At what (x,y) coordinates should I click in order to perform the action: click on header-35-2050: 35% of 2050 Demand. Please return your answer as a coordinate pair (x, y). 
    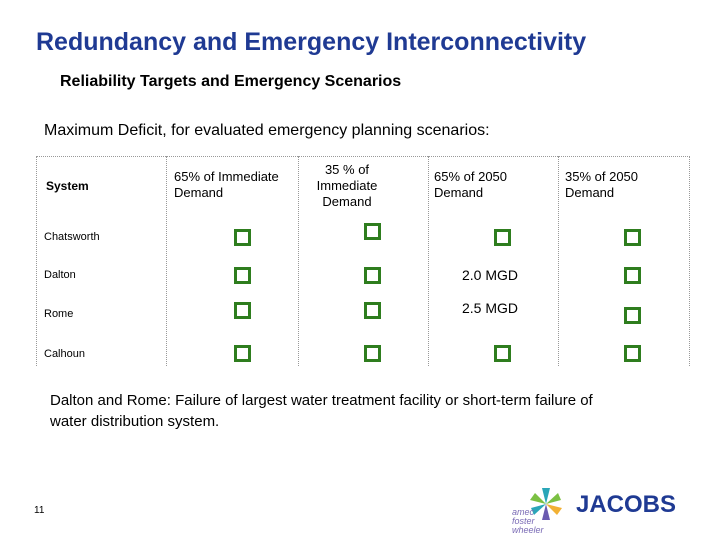
    Looking at the image, I should click on (602, 184).